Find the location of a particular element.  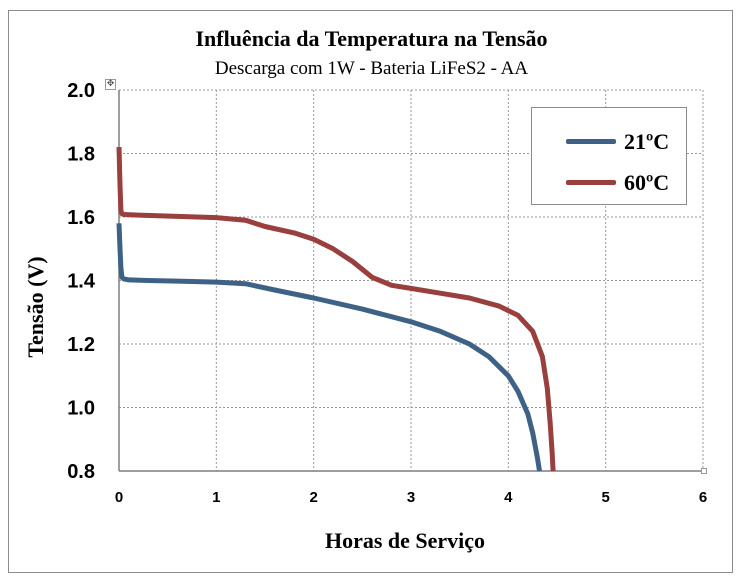

y-axis-label: Tensão (V) is located at coordinates (35, 307).